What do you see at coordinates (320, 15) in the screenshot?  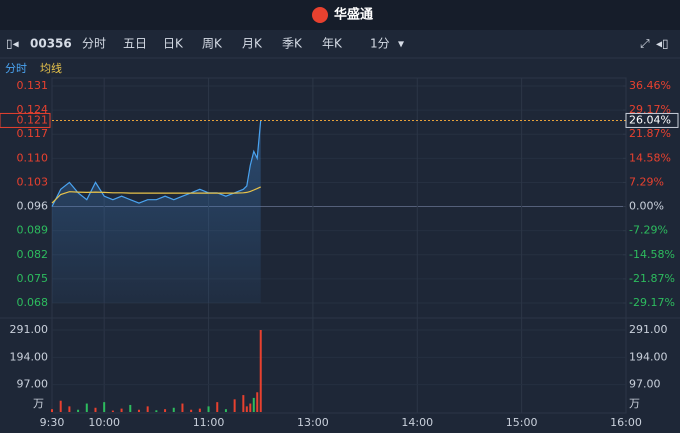 I see `logo` at bounding box center [320, 15].